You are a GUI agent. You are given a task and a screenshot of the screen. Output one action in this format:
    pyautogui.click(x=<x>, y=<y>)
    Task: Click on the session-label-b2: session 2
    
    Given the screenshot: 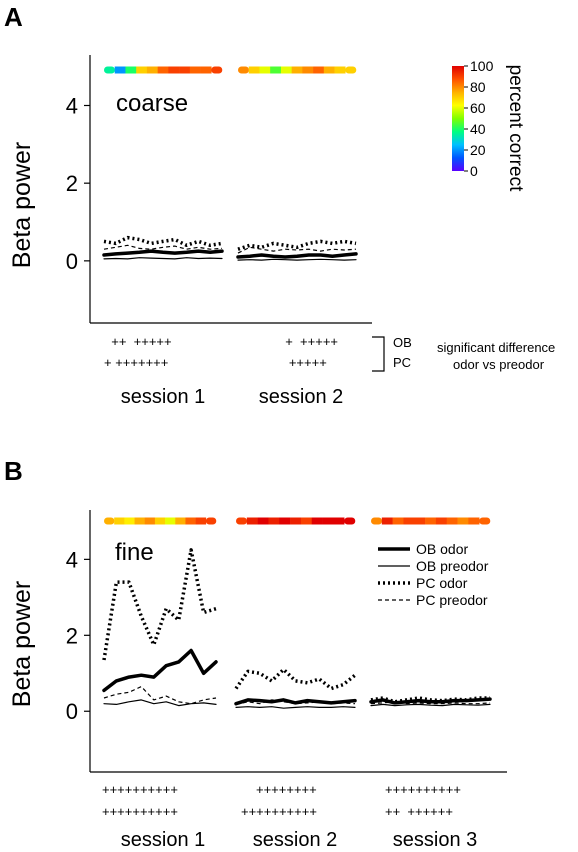 What is the action you would take?
    pyautogui.click(x=295, y=840)
    